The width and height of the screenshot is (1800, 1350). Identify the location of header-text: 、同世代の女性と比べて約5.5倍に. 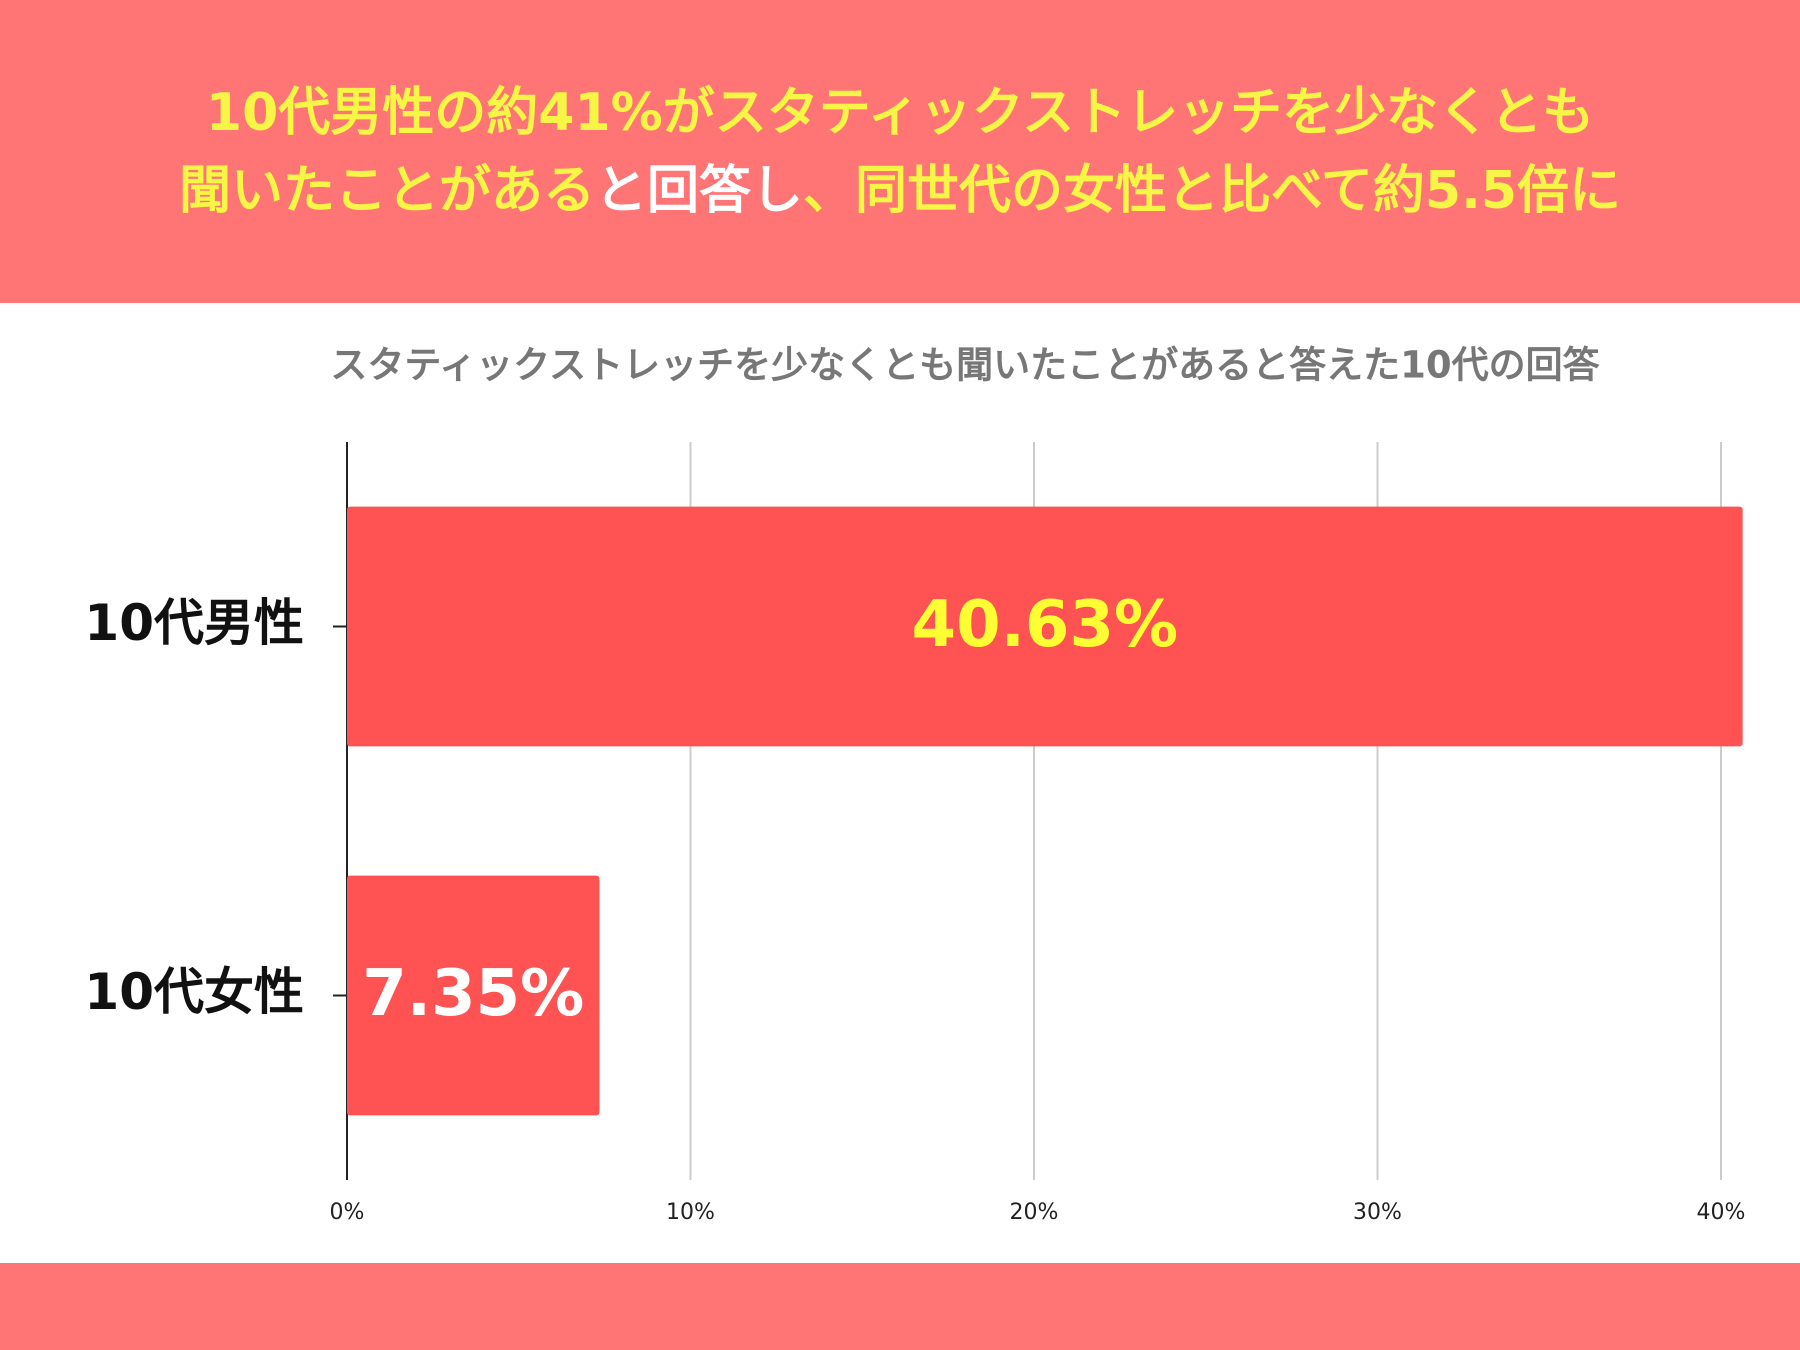
(1212, 190).